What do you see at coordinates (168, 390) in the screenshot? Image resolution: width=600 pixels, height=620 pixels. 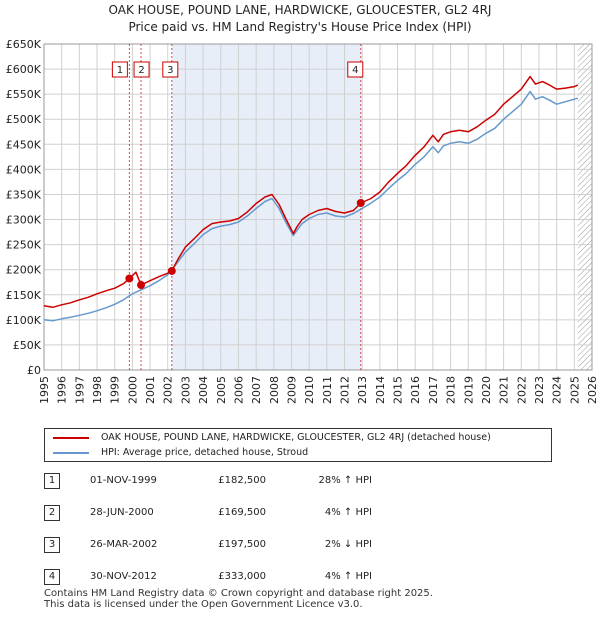 I see `x-tick-label: 2002` at bounding box center [168, 390].